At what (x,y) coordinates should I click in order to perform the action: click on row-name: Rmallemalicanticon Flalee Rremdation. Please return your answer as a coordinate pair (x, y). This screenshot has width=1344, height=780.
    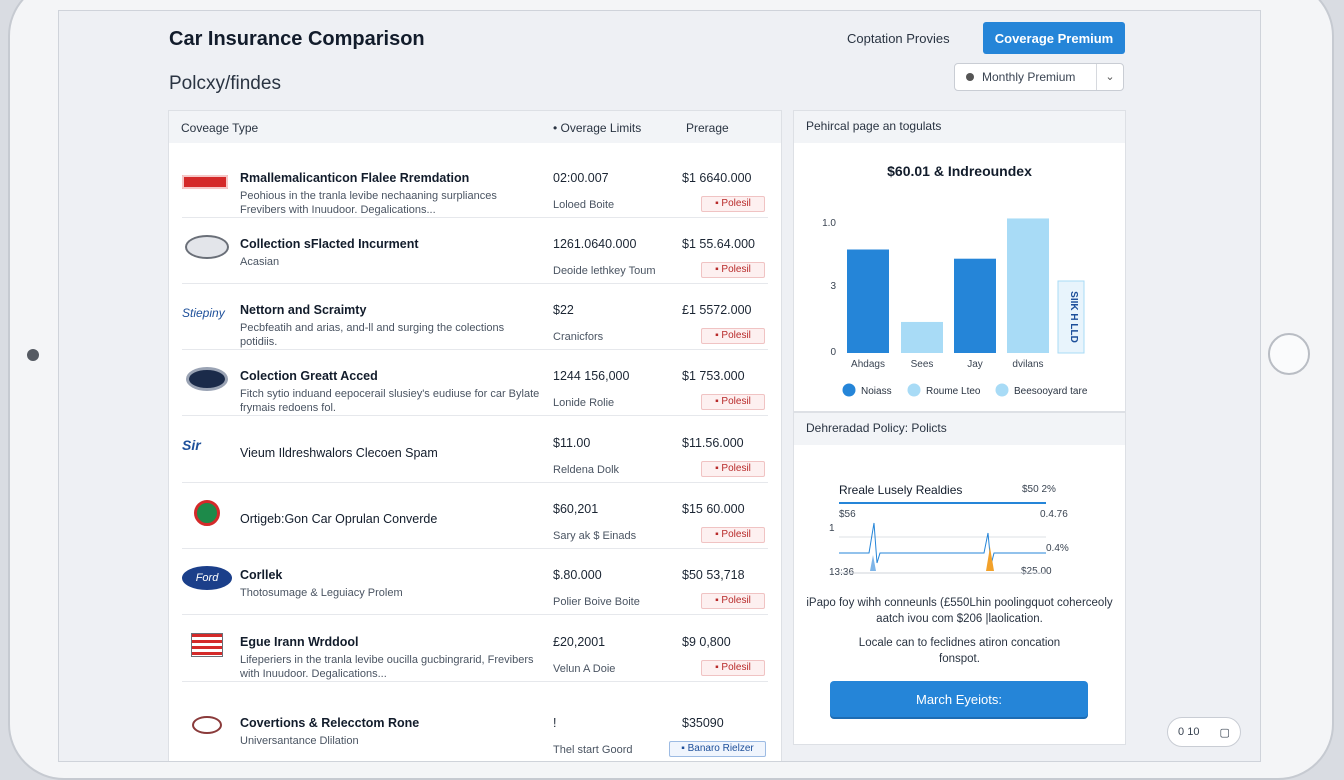
    Looking at the image, I should click on (355, 178).